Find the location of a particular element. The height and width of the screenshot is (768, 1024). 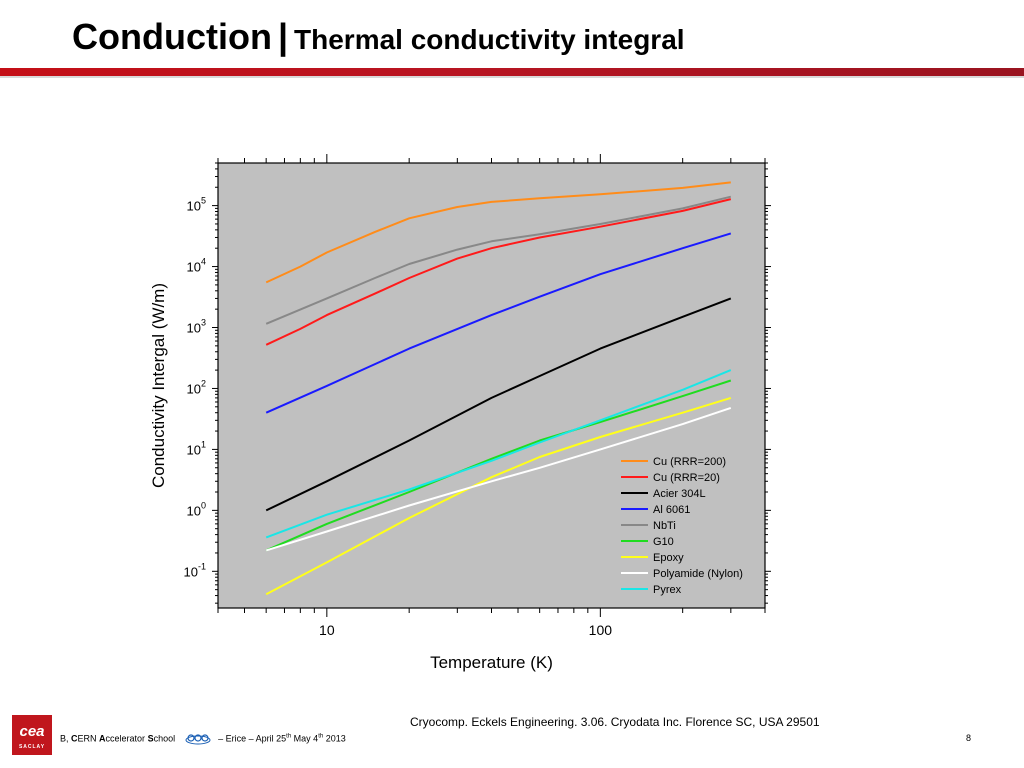

cea-logo: cea SACLAY is located at coordinates (32, 735).